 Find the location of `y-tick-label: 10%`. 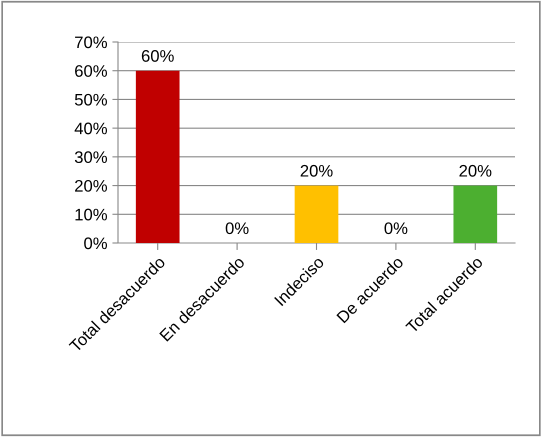

y-tick-label: 10% is located at coordinates (91, 214).